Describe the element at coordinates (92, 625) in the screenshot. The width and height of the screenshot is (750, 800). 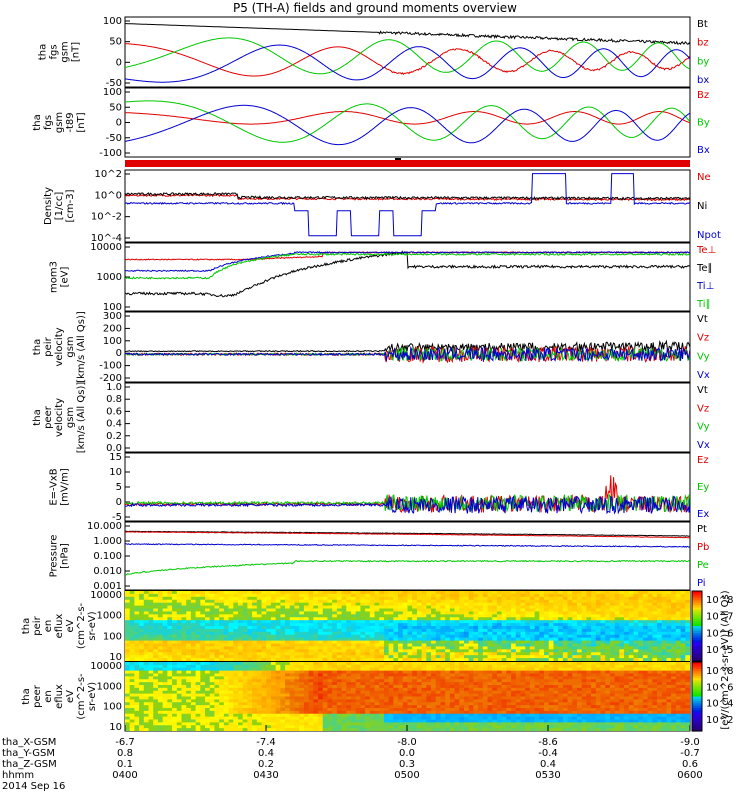
I see `y-label-line: sr-eV)` at that location.